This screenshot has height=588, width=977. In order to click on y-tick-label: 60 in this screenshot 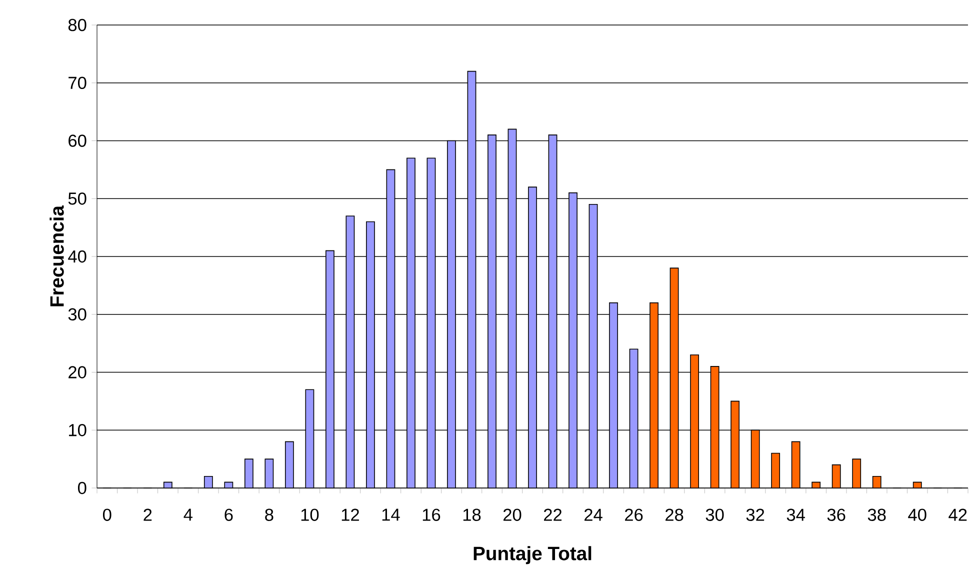, I will do `click(77, 140)`.